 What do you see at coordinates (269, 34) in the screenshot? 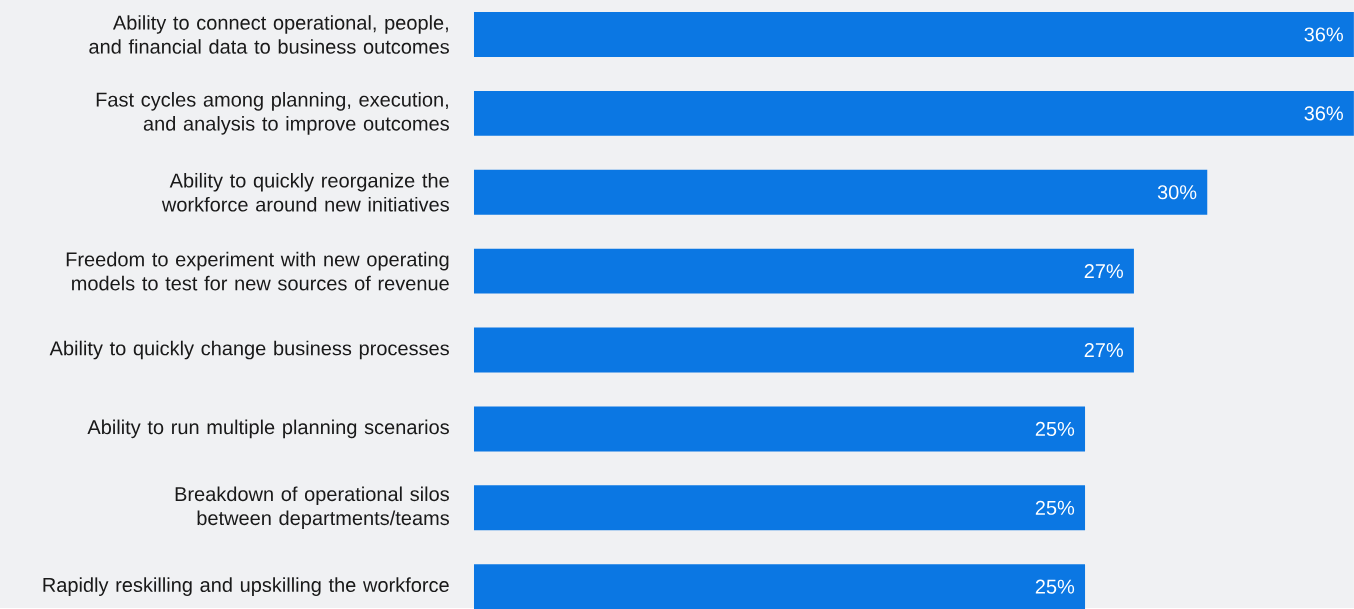
I see `y-tick-label: Ability to connect operational, people, and financial data to business outcomes` at bounding box center [269, 34].